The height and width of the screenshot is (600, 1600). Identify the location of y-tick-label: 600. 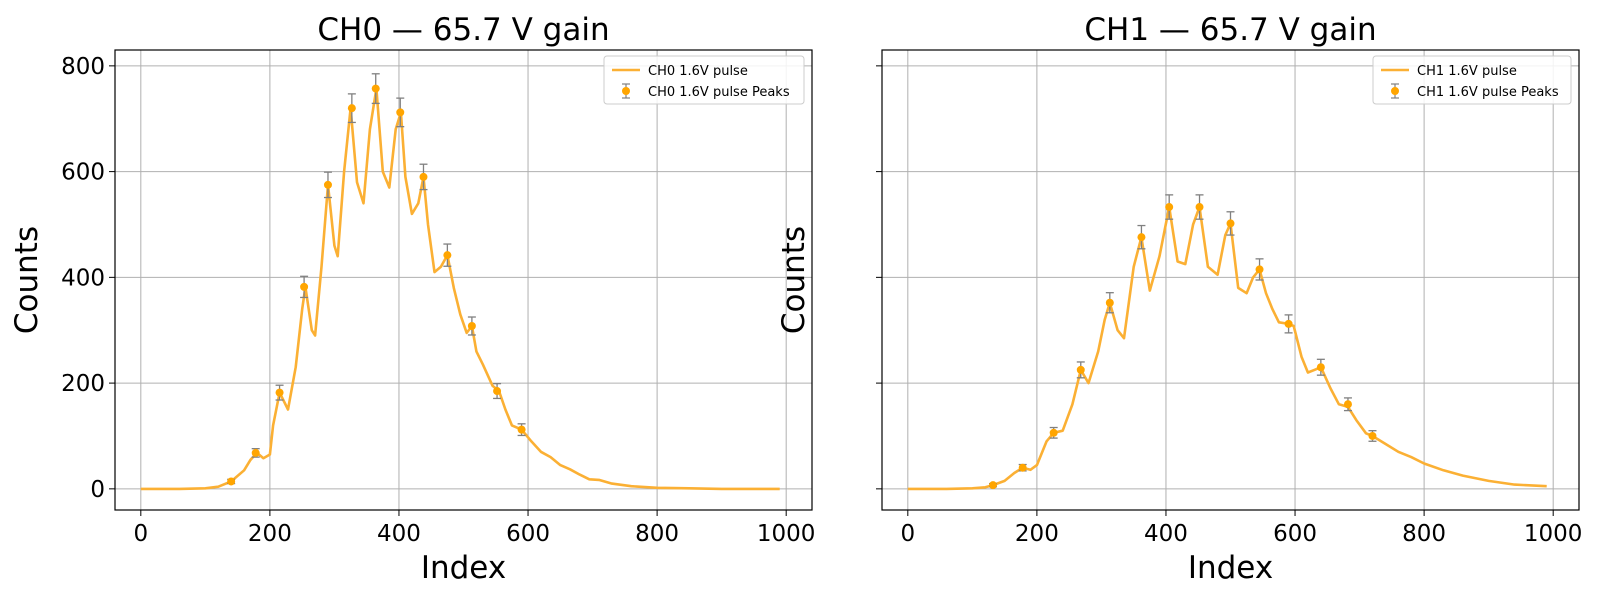
(83, 173).